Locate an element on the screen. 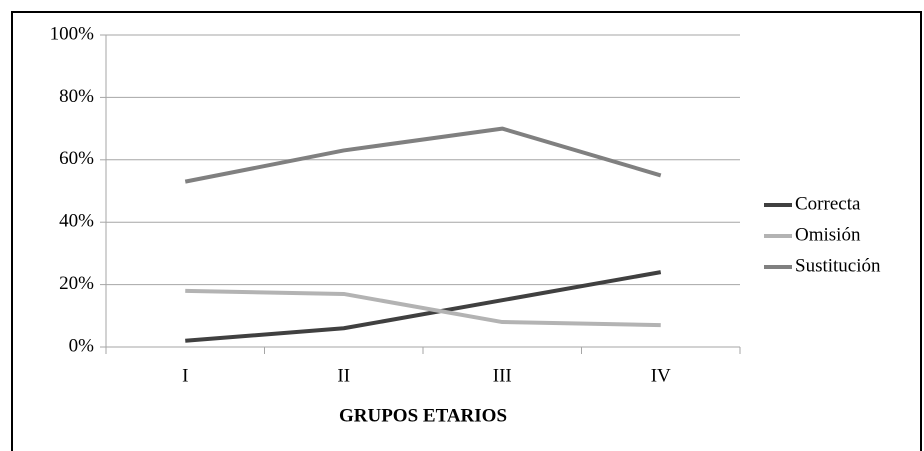 Image resolution: width=924 pixels, height=451 pixels. x-axis-title: GRUPOS ETARIOS is located at coordinates (423, 415).